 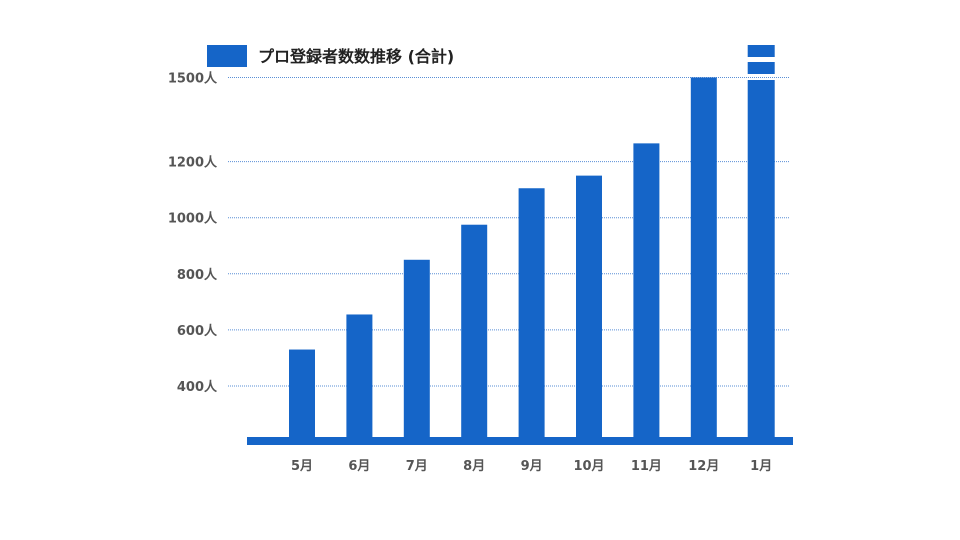 I want to click on y-tick-label: 1000人, so click(x=193, y=219).